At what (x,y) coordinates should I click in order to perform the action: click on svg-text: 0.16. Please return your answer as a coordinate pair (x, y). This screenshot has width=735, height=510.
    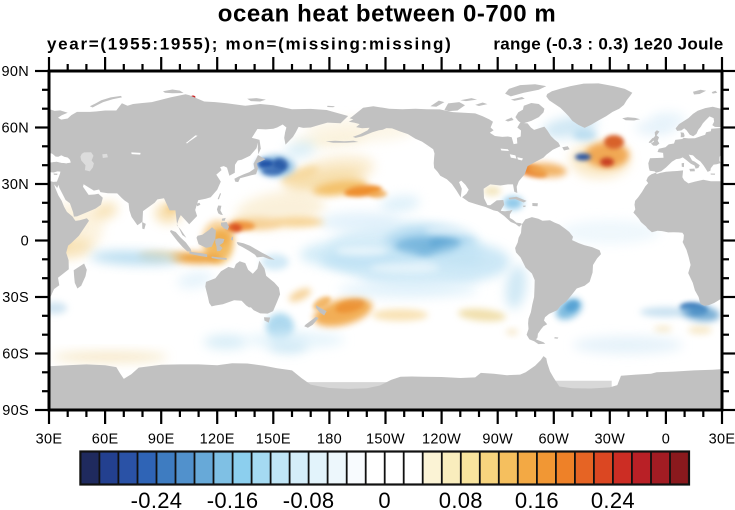
    Looking at the image, I should click on (537, 499).